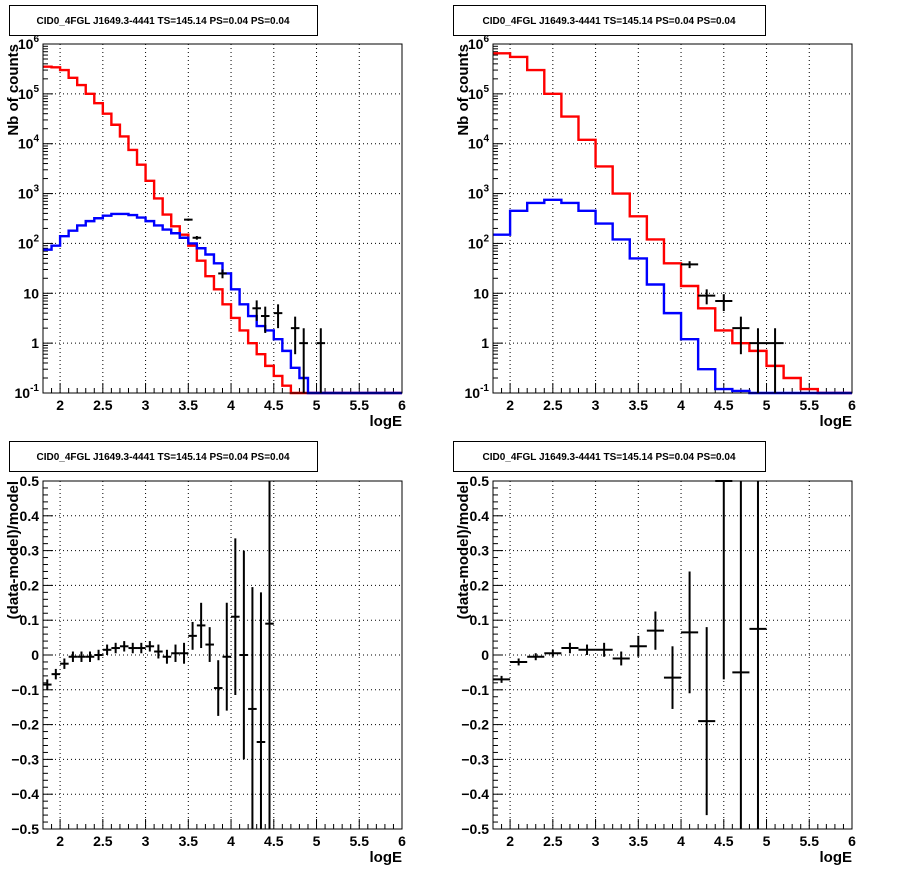 This screenshot has width=898, height=875. Describe the element at coordinates (231, 405) in the screenshot. I see `x-tick-label: 4` at that location.